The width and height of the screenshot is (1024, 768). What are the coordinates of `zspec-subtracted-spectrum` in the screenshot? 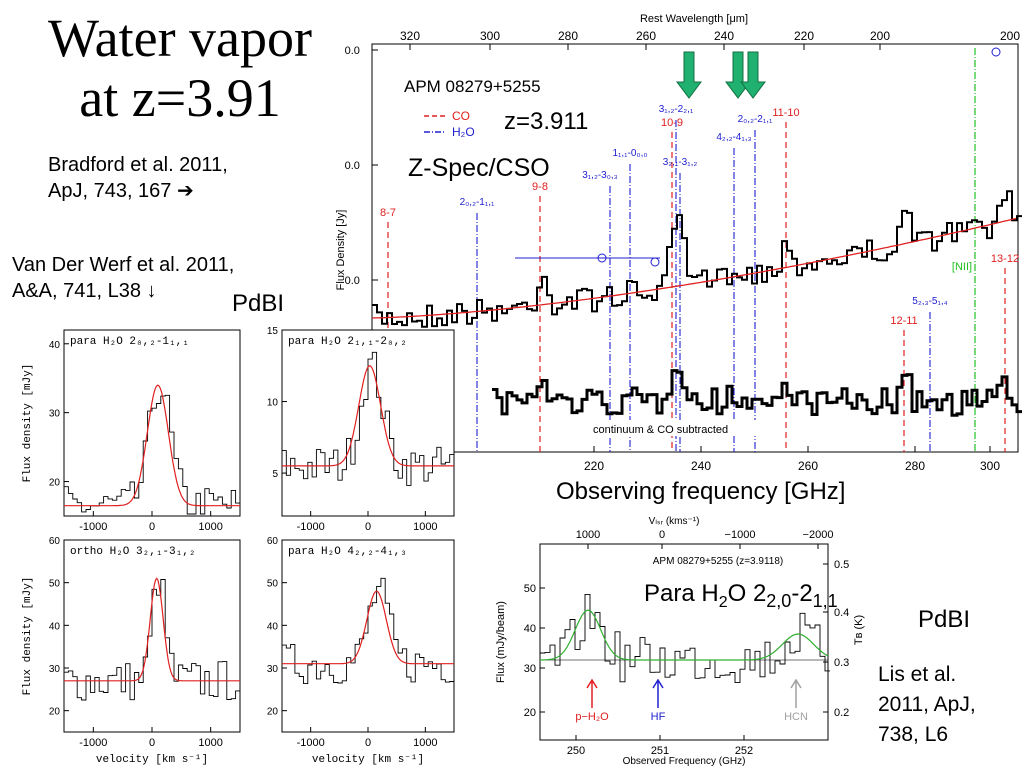 It's located at (757, 393).